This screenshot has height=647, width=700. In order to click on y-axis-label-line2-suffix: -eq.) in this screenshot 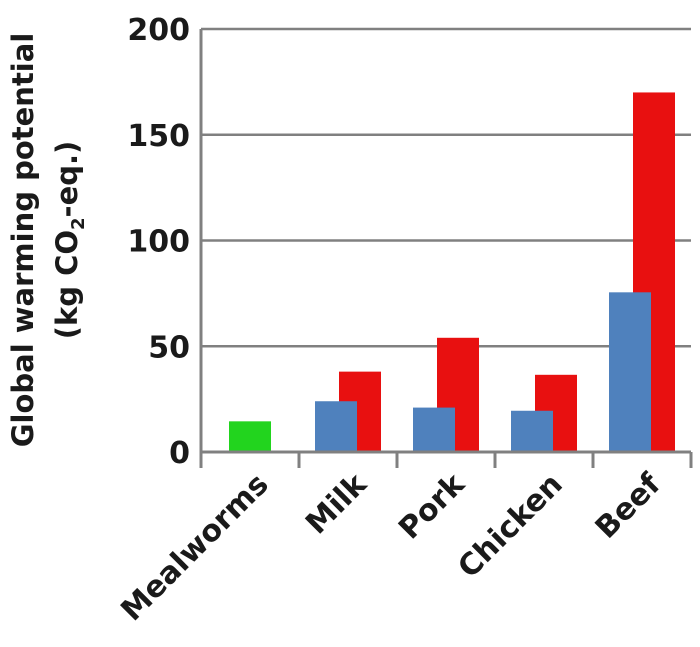, I will do `click(67, 179)`.